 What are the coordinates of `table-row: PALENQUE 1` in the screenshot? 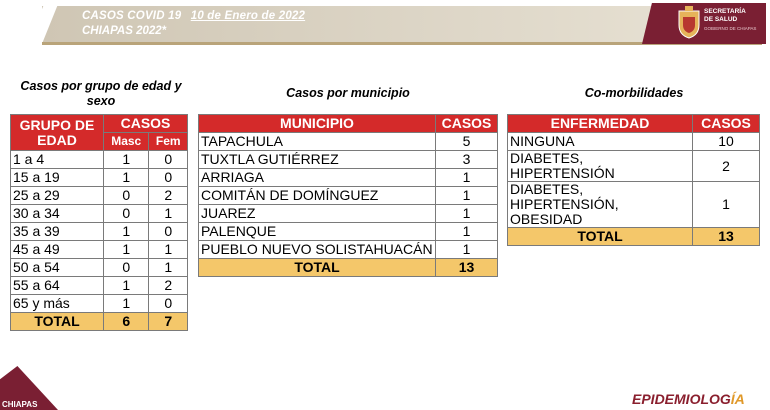 It's located at (348, 231).